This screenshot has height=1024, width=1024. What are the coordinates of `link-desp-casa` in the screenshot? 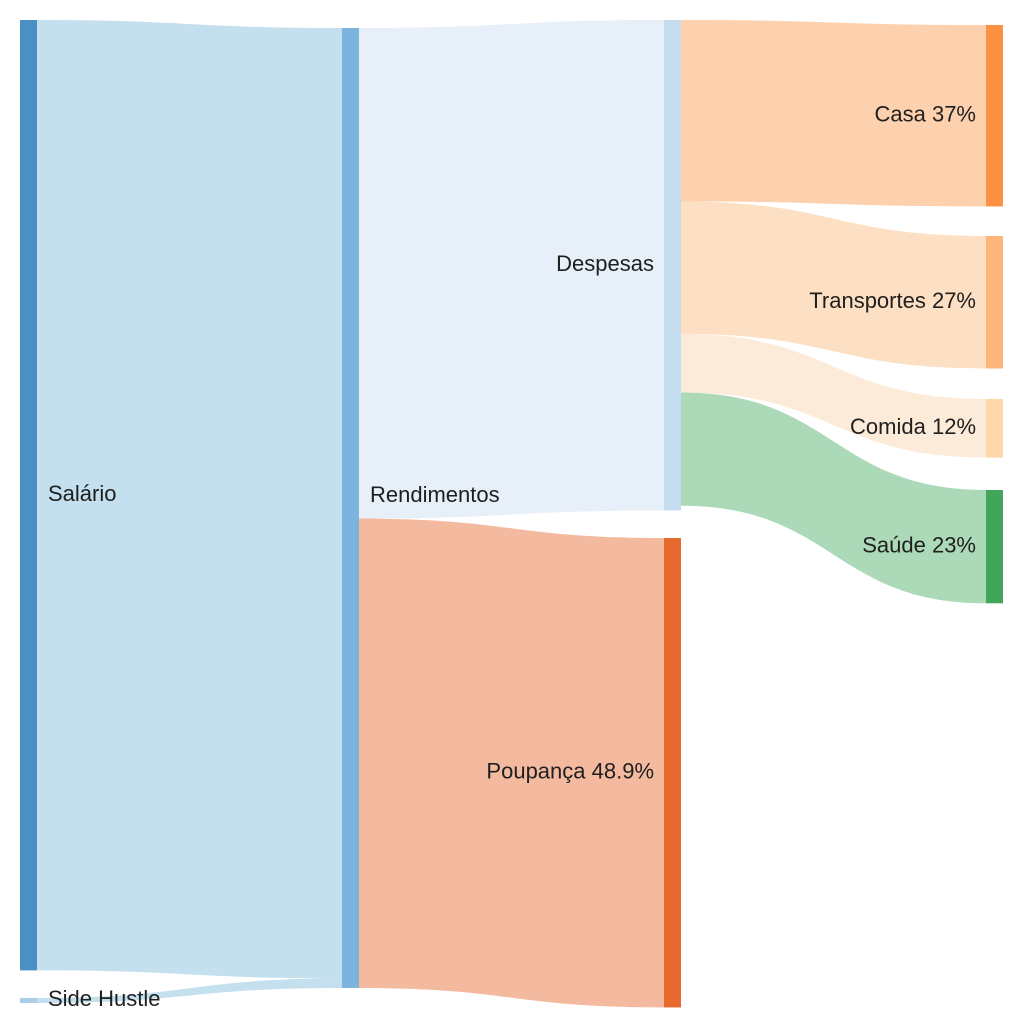 It's located at (833, 113).